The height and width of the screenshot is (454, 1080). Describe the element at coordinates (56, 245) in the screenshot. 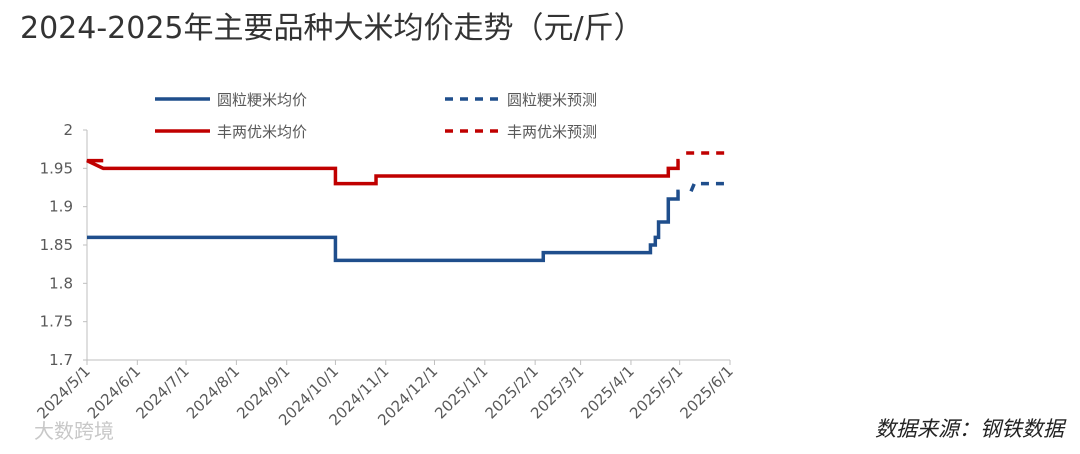

I see `y-tick-label: 1.85` at that location.